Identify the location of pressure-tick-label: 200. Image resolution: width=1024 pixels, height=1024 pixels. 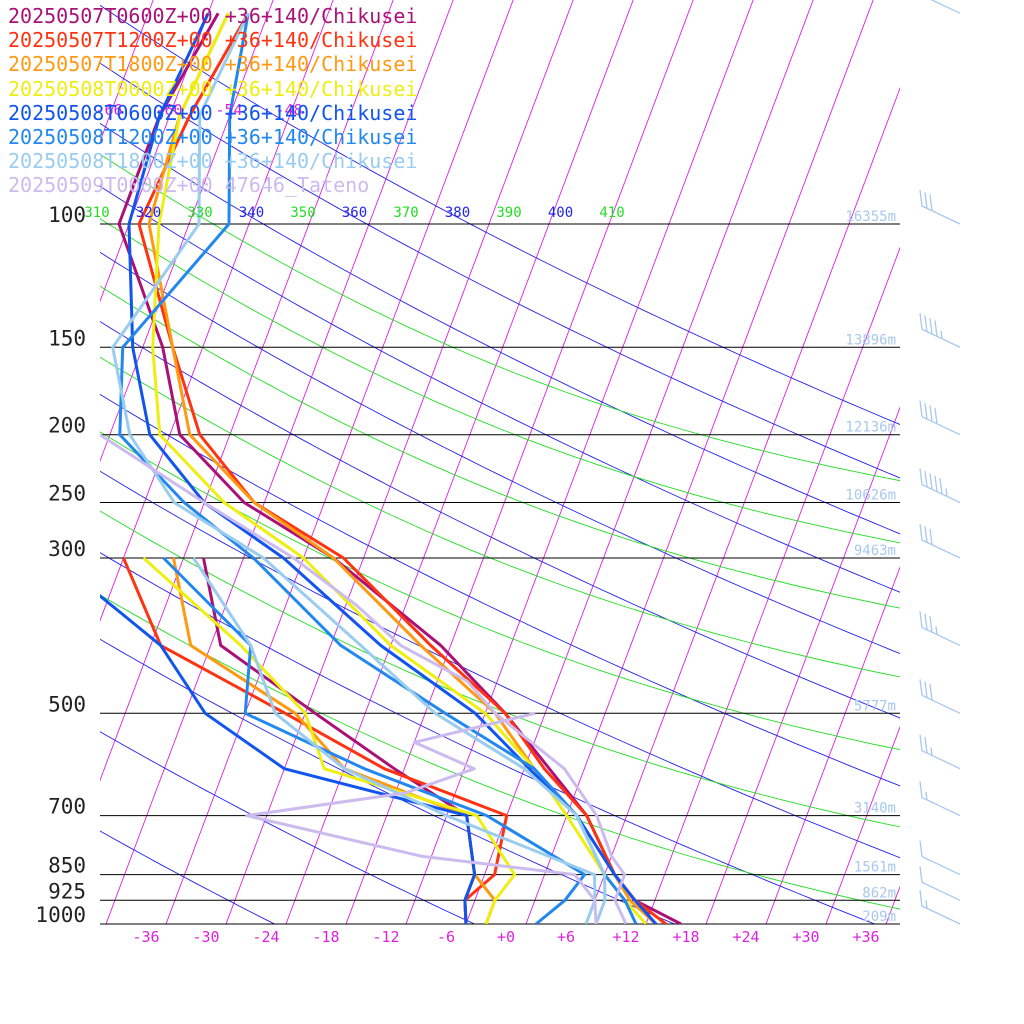
(67, 426).